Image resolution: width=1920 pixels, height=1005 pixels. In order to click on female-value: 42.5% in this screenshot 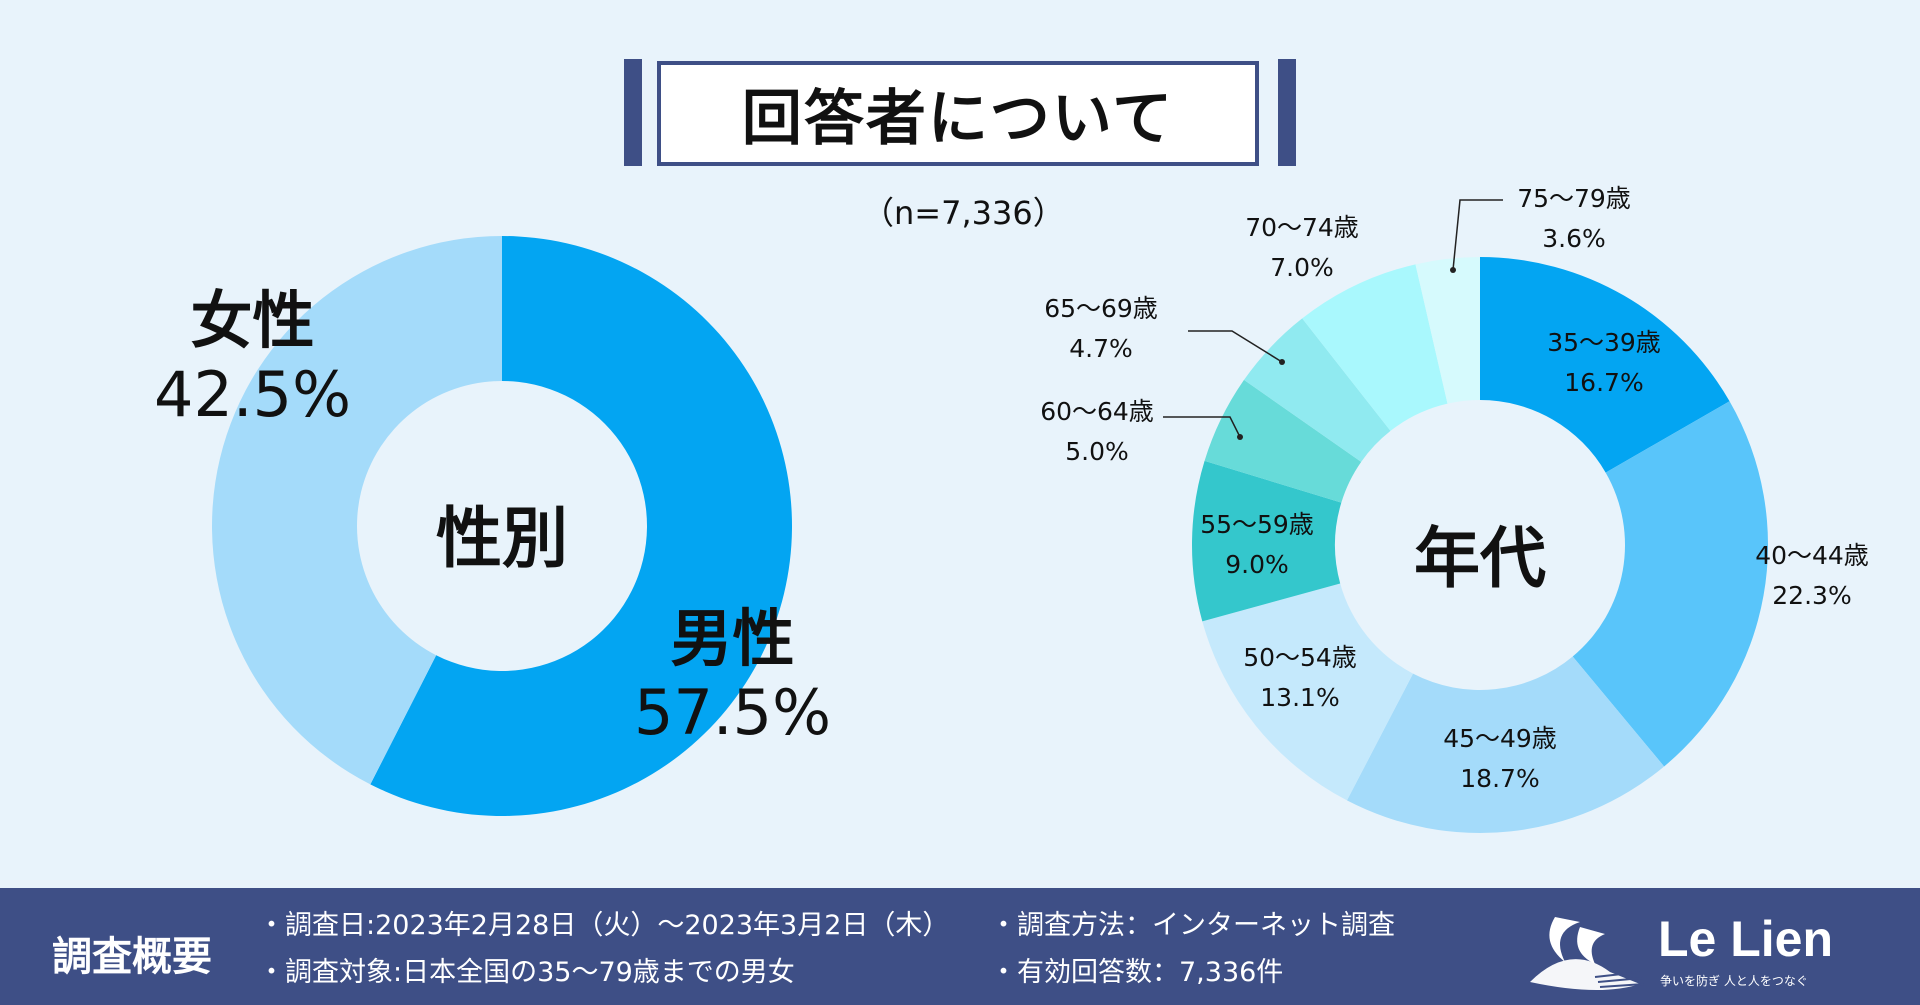, I will do `click(252, 395)`.